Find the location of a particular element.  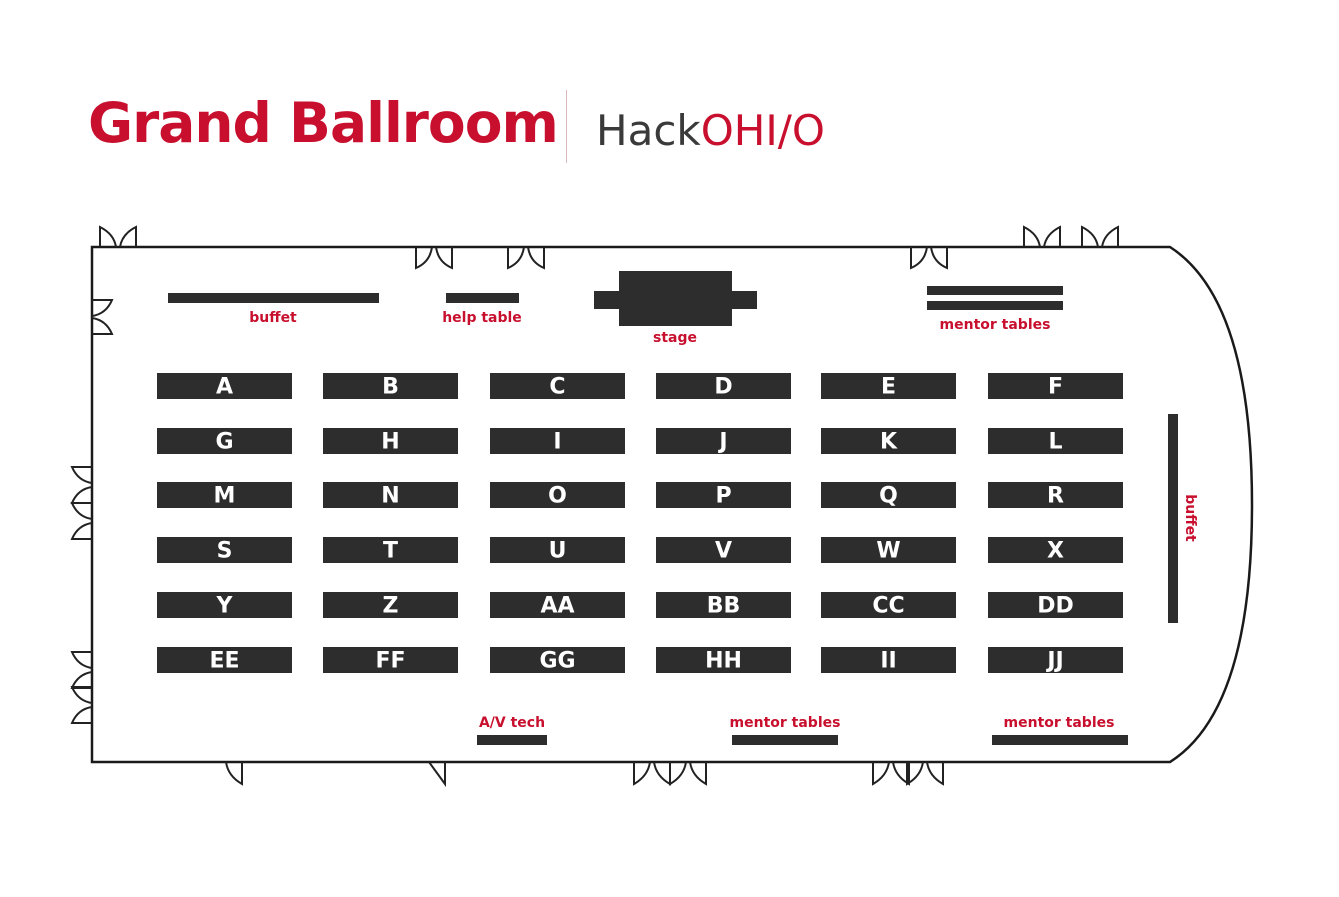

mentor-tables-bottom-right-label: mentor tables is located at coordinates (1059, 723).